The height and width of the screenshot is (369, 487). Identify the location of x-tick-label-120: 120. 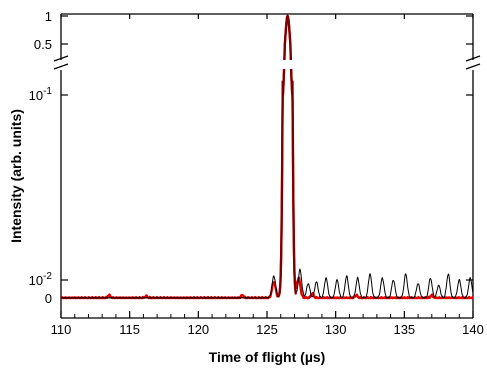
(198, 329).